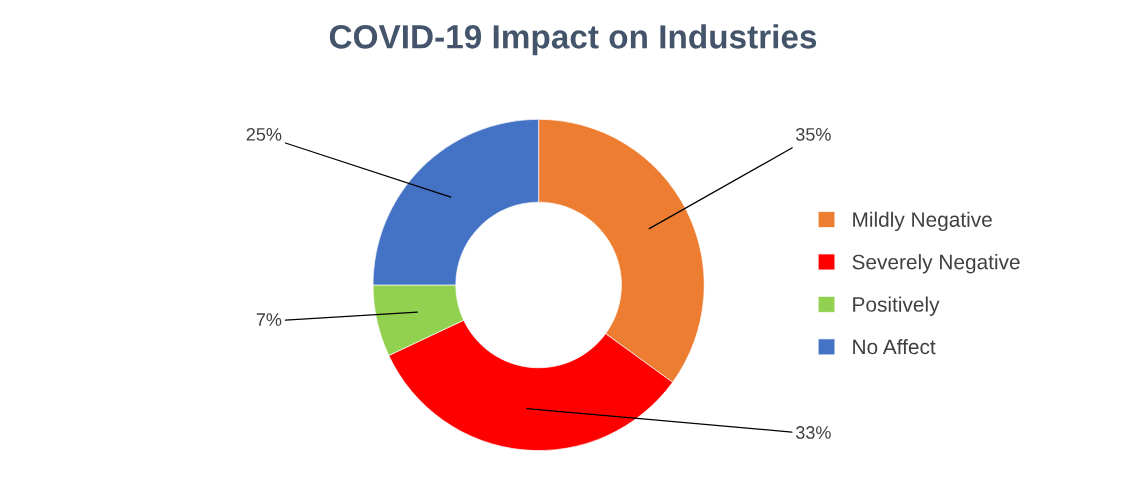 The image size is (1146, 483). I want to click on legend-label: Severely Negative, so click(936, 264).